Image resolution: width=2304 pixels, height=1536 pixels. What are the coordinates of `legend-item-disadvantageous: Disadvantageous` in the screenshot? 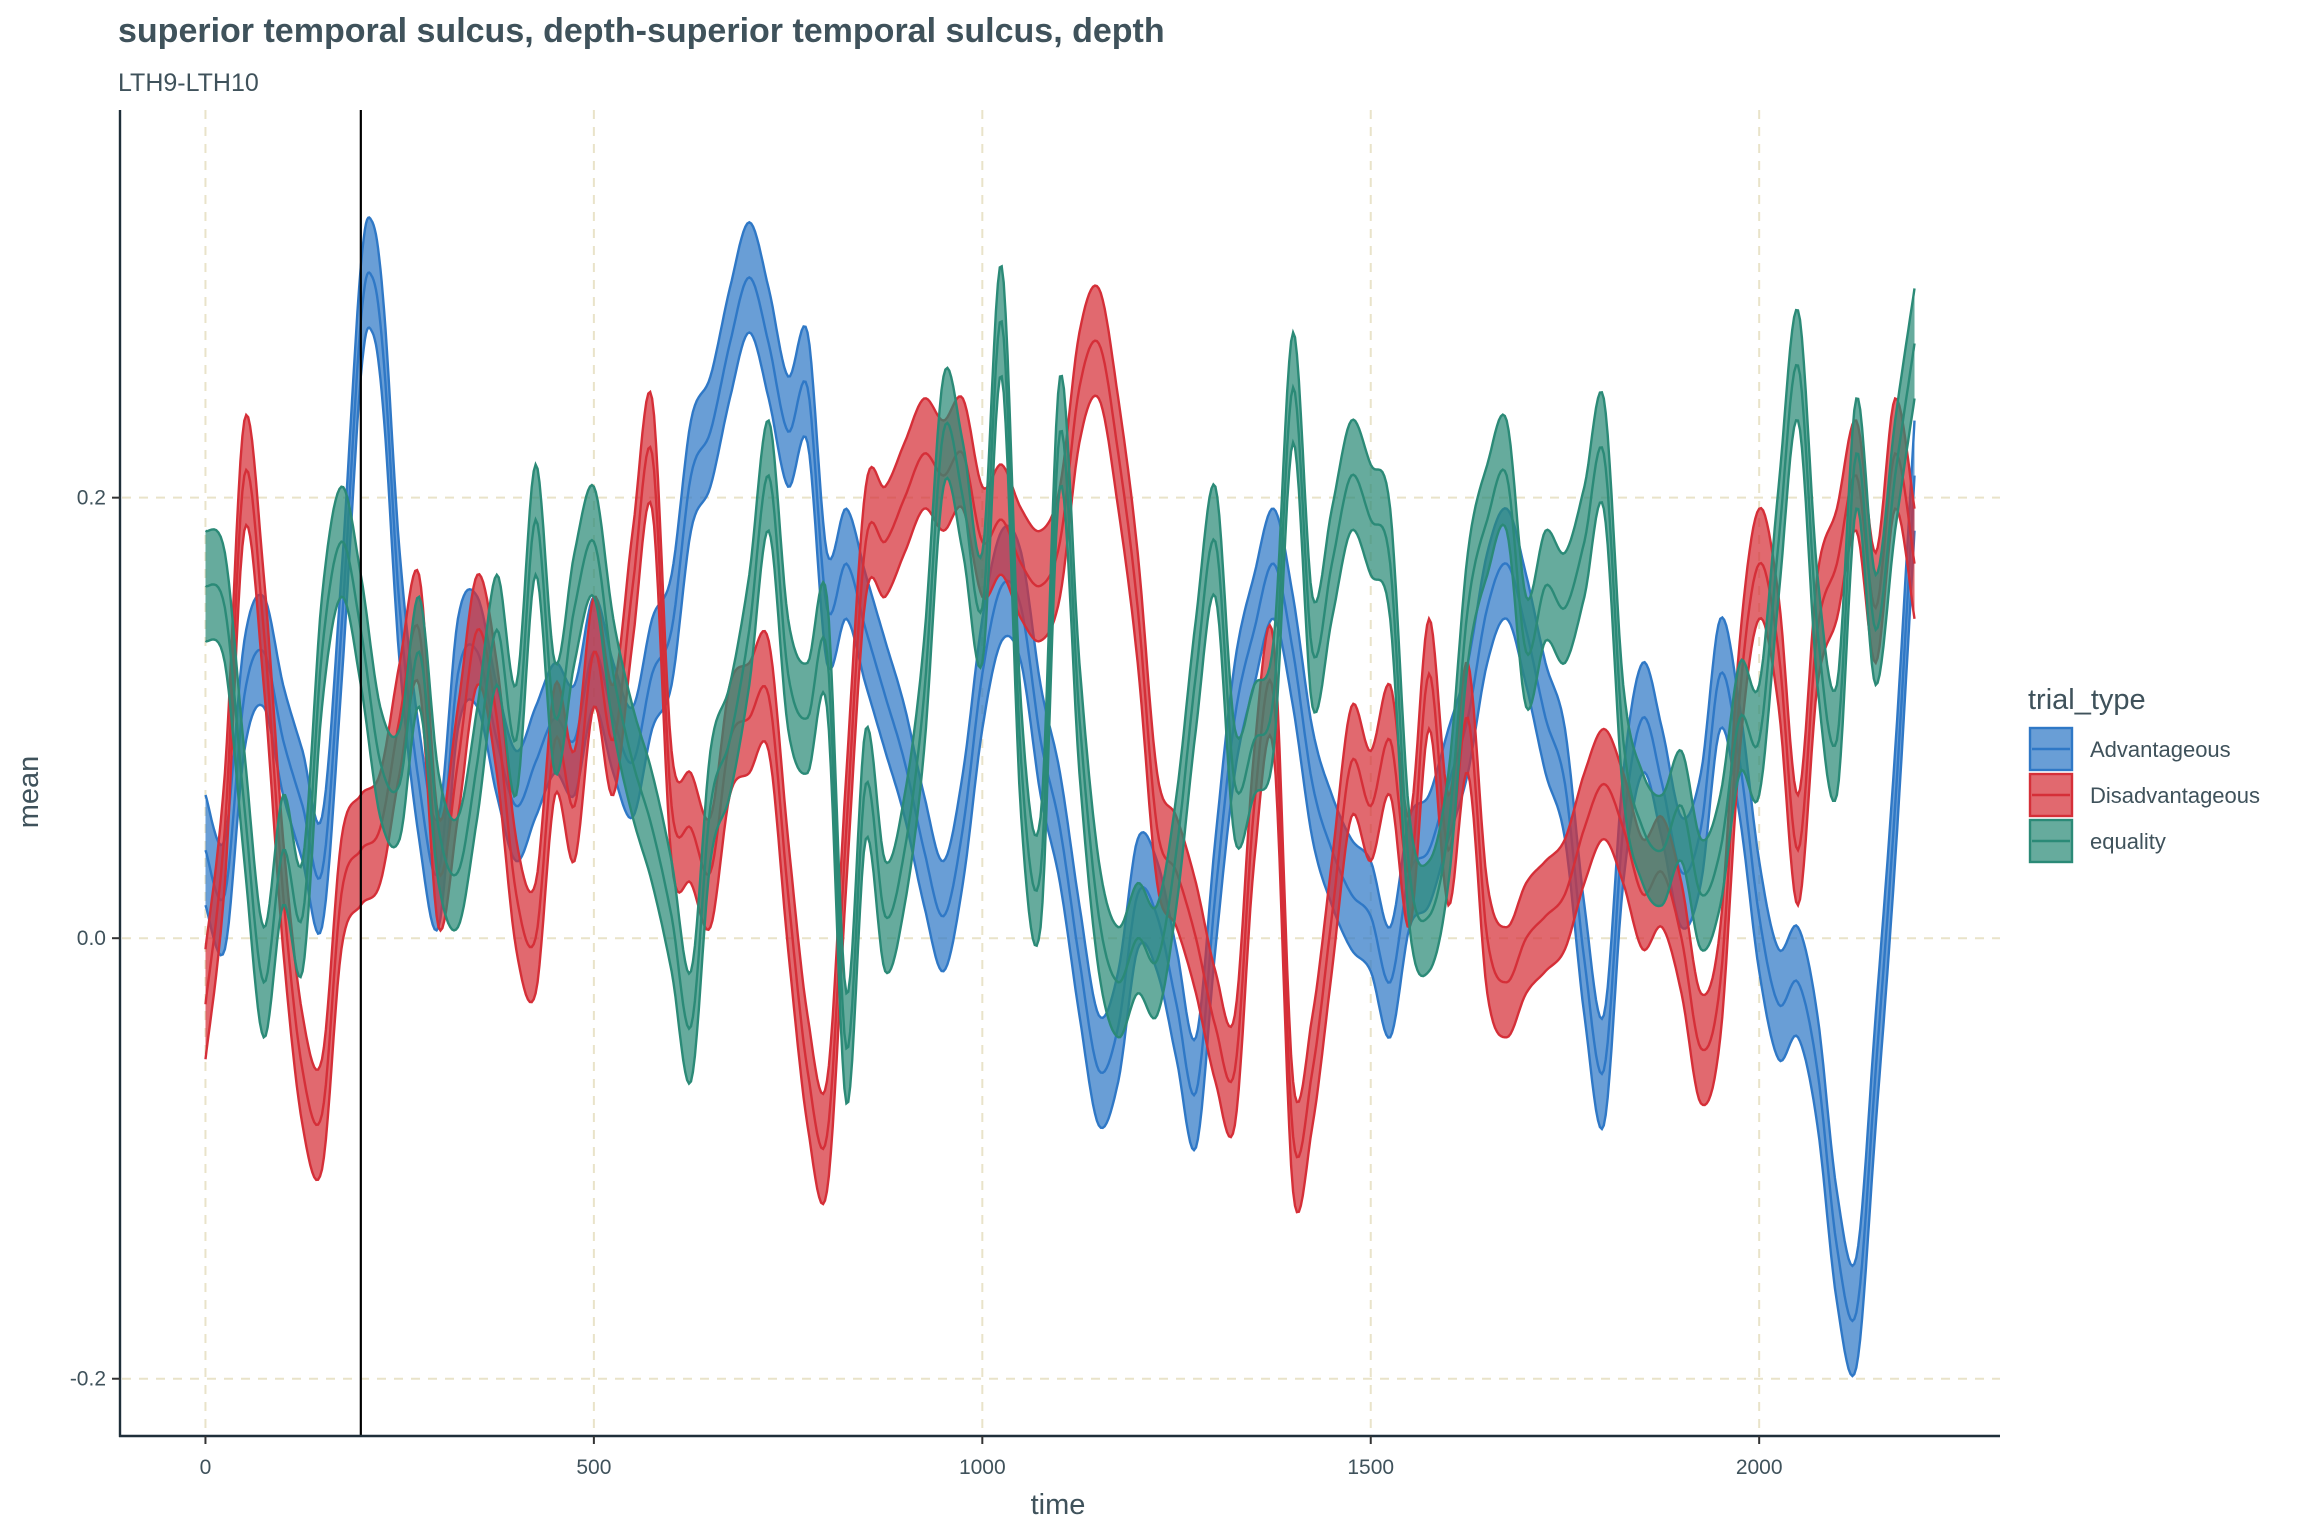 It's located at (2144, 795).